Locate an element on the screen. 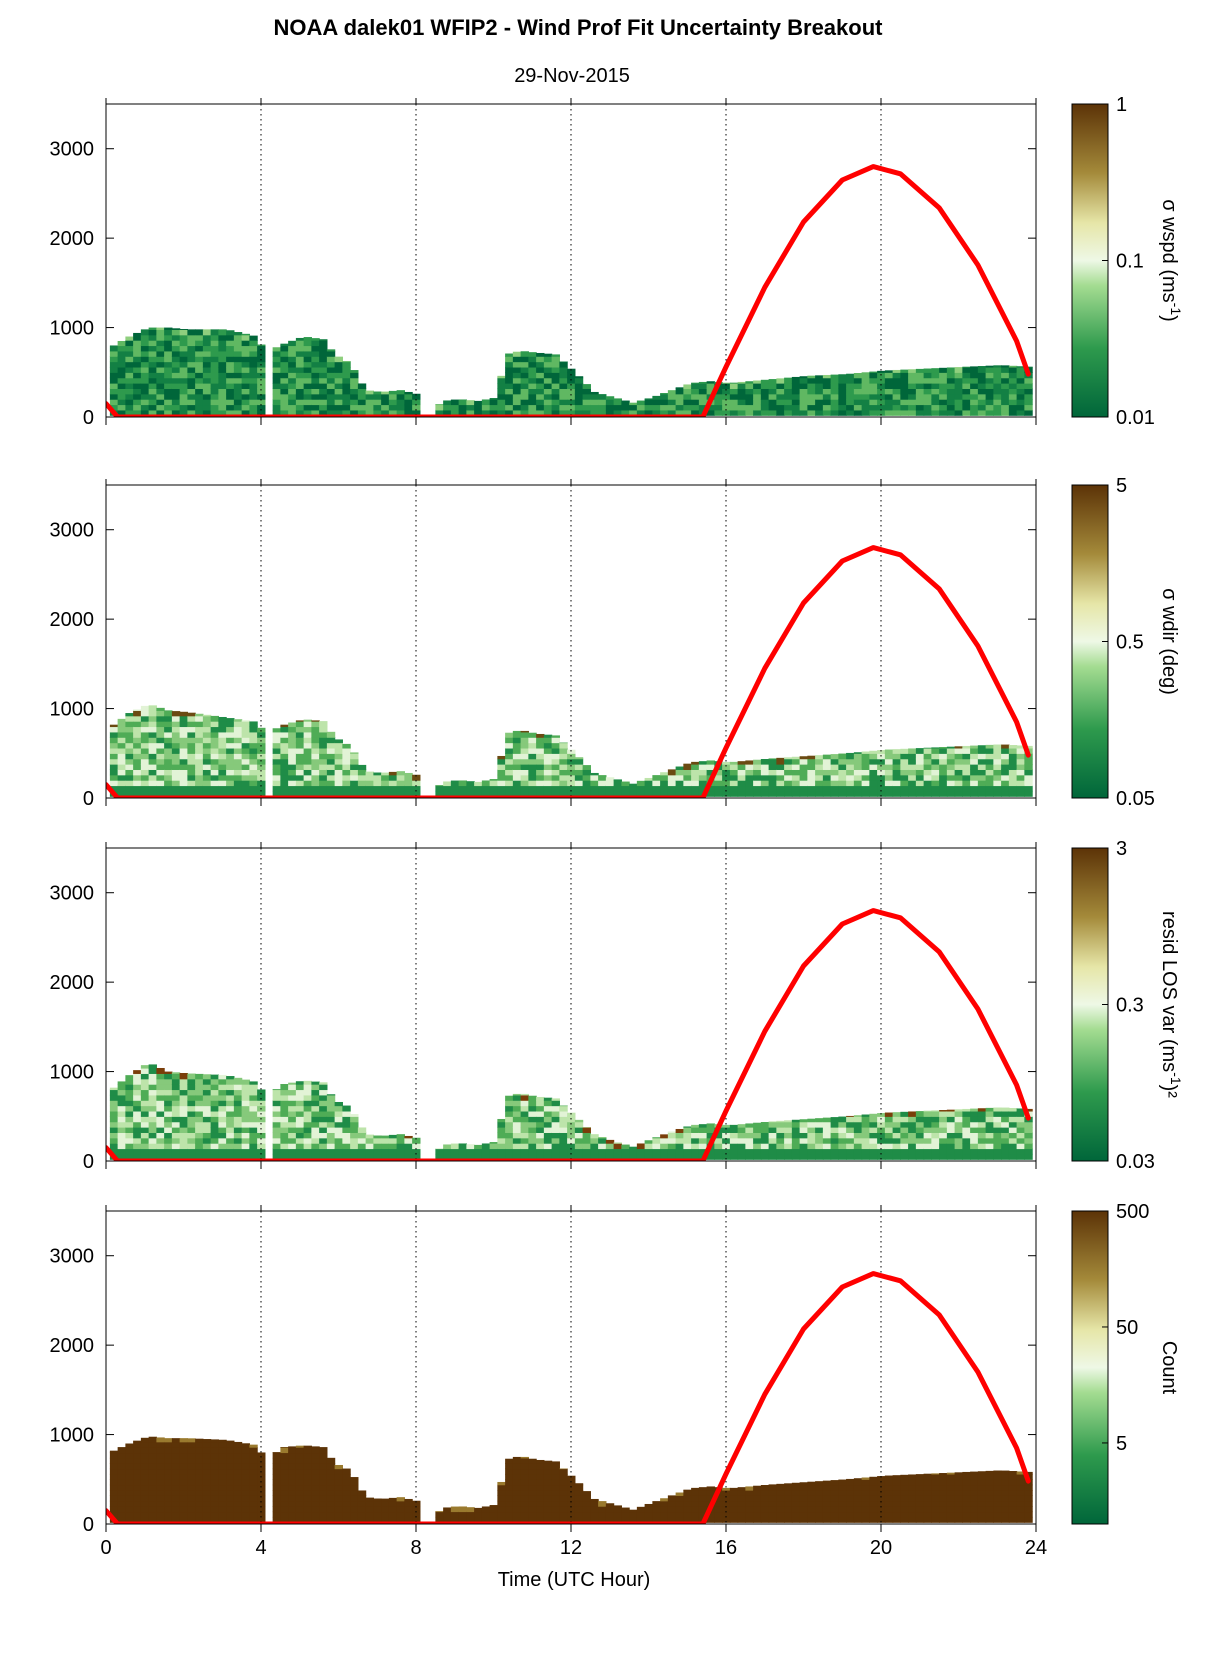  x-tick-label: 0 is located at coordinates (105, 1548).